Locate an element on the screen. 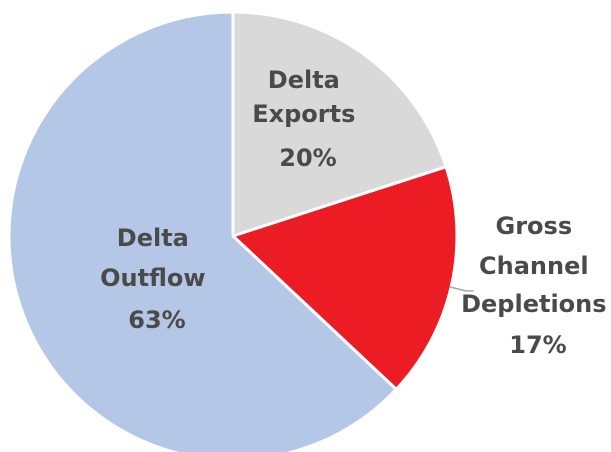 This screenshot has width=611, height=452. slice-label-delta-exports: Delta Exports 20% is located at coordinates (308, 119).